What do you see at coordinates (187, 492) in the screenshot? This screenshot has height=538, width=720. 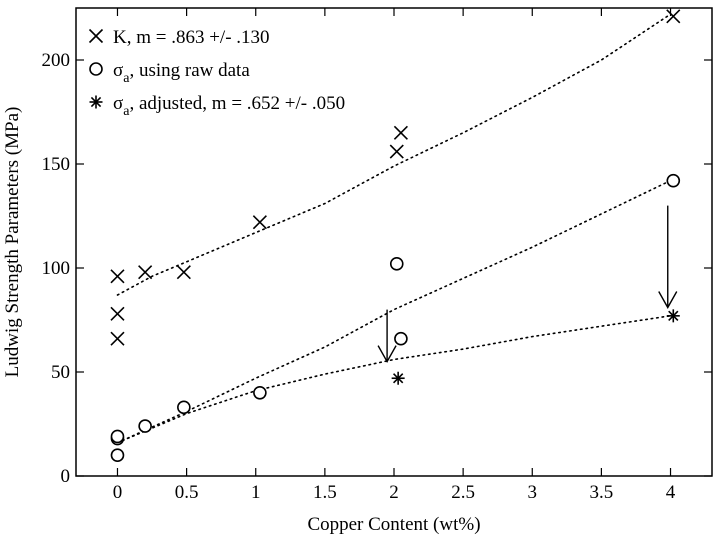 I see `x-tick-label: 0.5` at bounding box center [187, 492].